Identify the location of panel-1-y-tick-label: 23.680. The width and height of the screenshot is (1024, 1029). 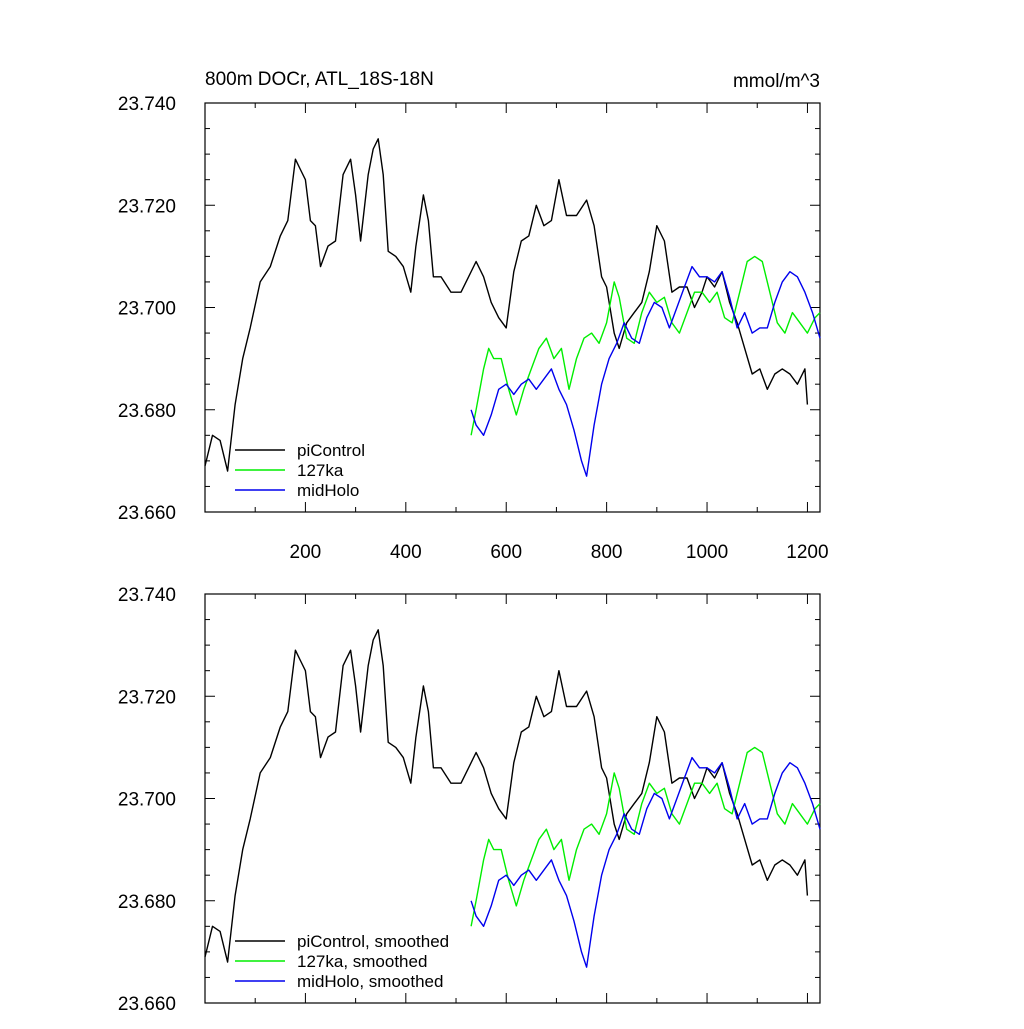
(147, 411).